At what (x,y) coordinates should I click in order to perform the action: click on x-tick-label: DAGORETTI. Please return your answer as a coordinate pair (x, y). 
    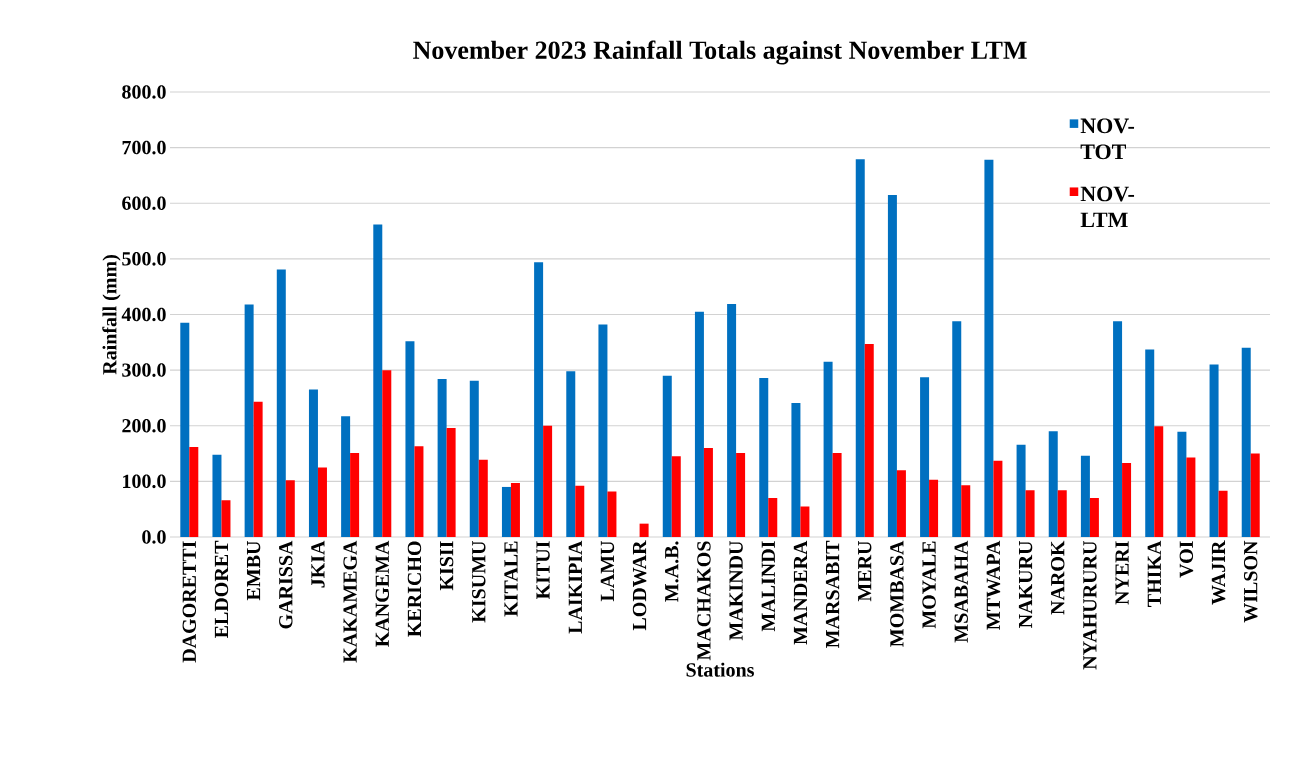
    Looking at the image, I should click on (189, 602).